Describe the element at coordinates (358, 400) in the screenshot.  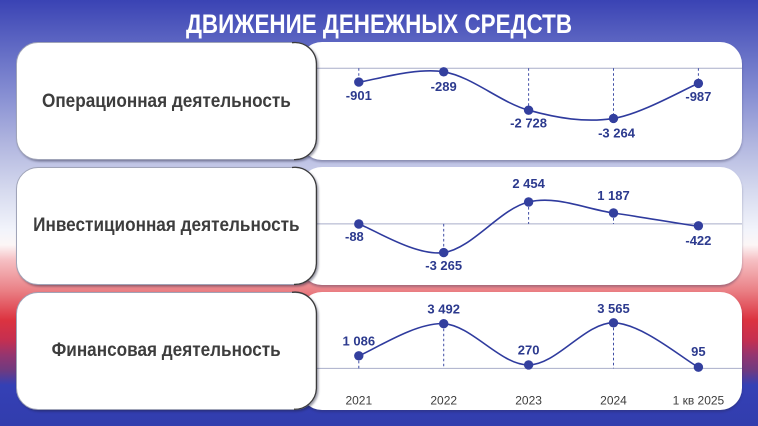
I see `svg-text: 2021` at that location.